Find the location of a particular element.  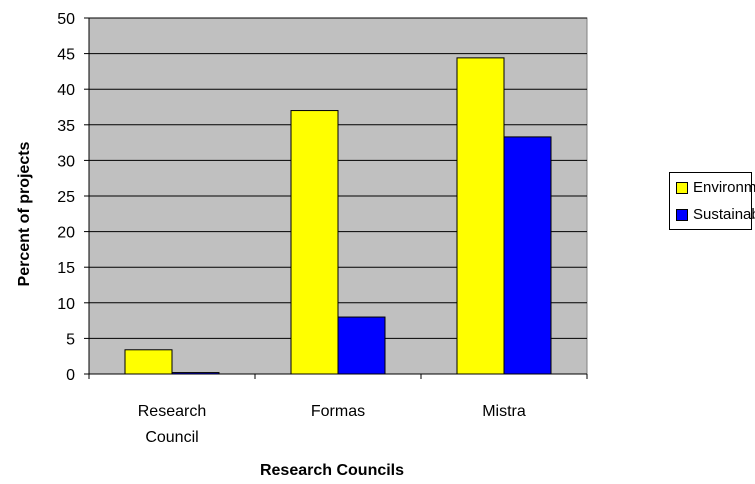

legend: Environment Sustainability is located at coordinates (712, 201).